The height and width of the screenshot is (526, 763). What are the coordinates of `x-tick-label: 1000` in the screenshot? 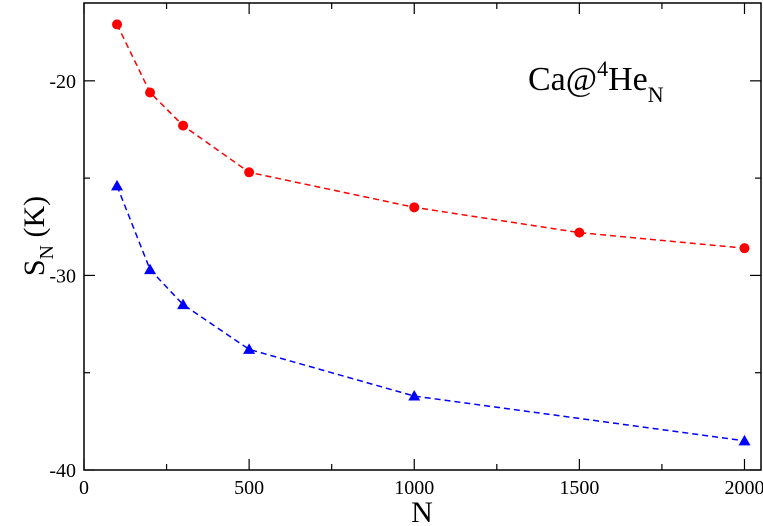 It's located at (414, 488).